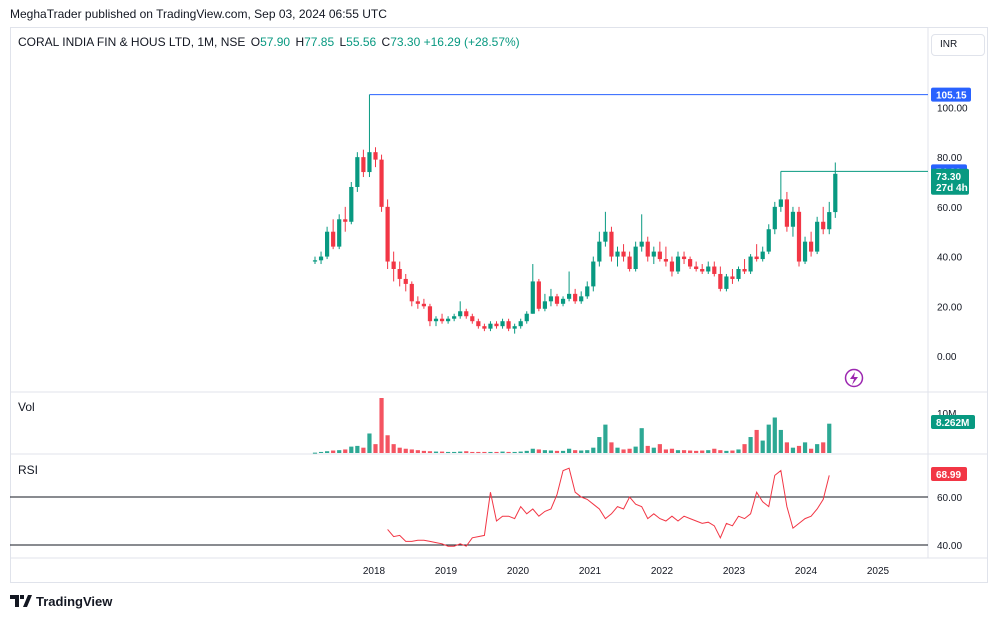  Describe the element at coordinates (61, 602) in the screenshot. I see `tradingview-footer: TradingView` at that location.